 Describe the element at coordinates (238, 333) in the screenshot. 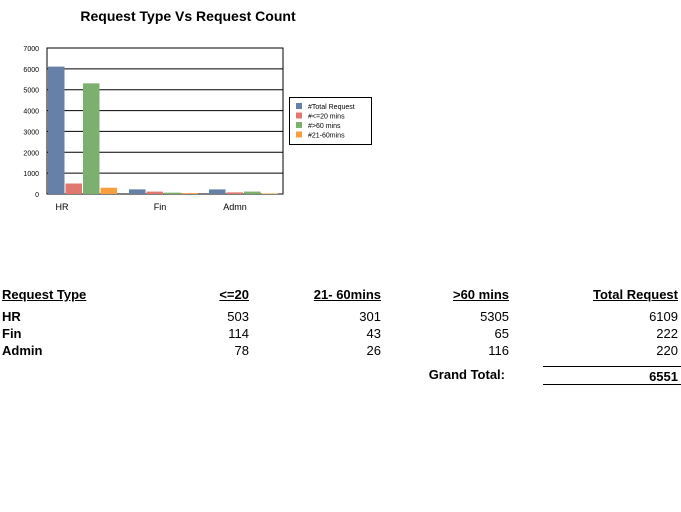

I see `table-cell: 114` at that location.